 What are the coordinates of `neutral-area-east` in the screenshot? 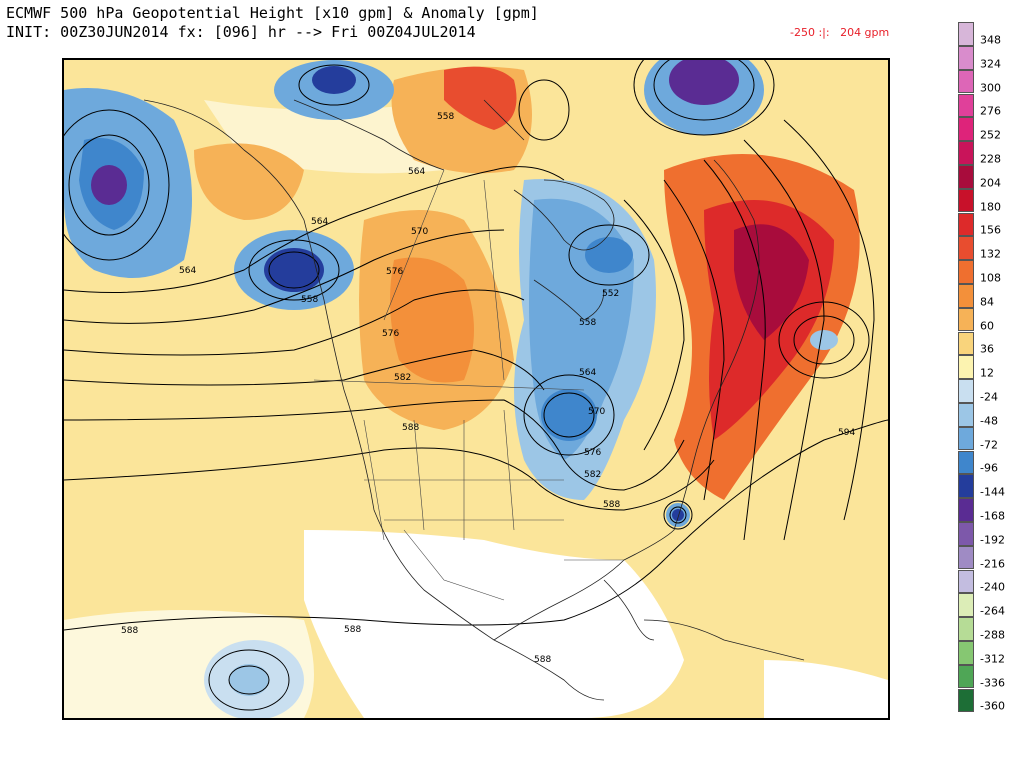 It's located at (826, 689).